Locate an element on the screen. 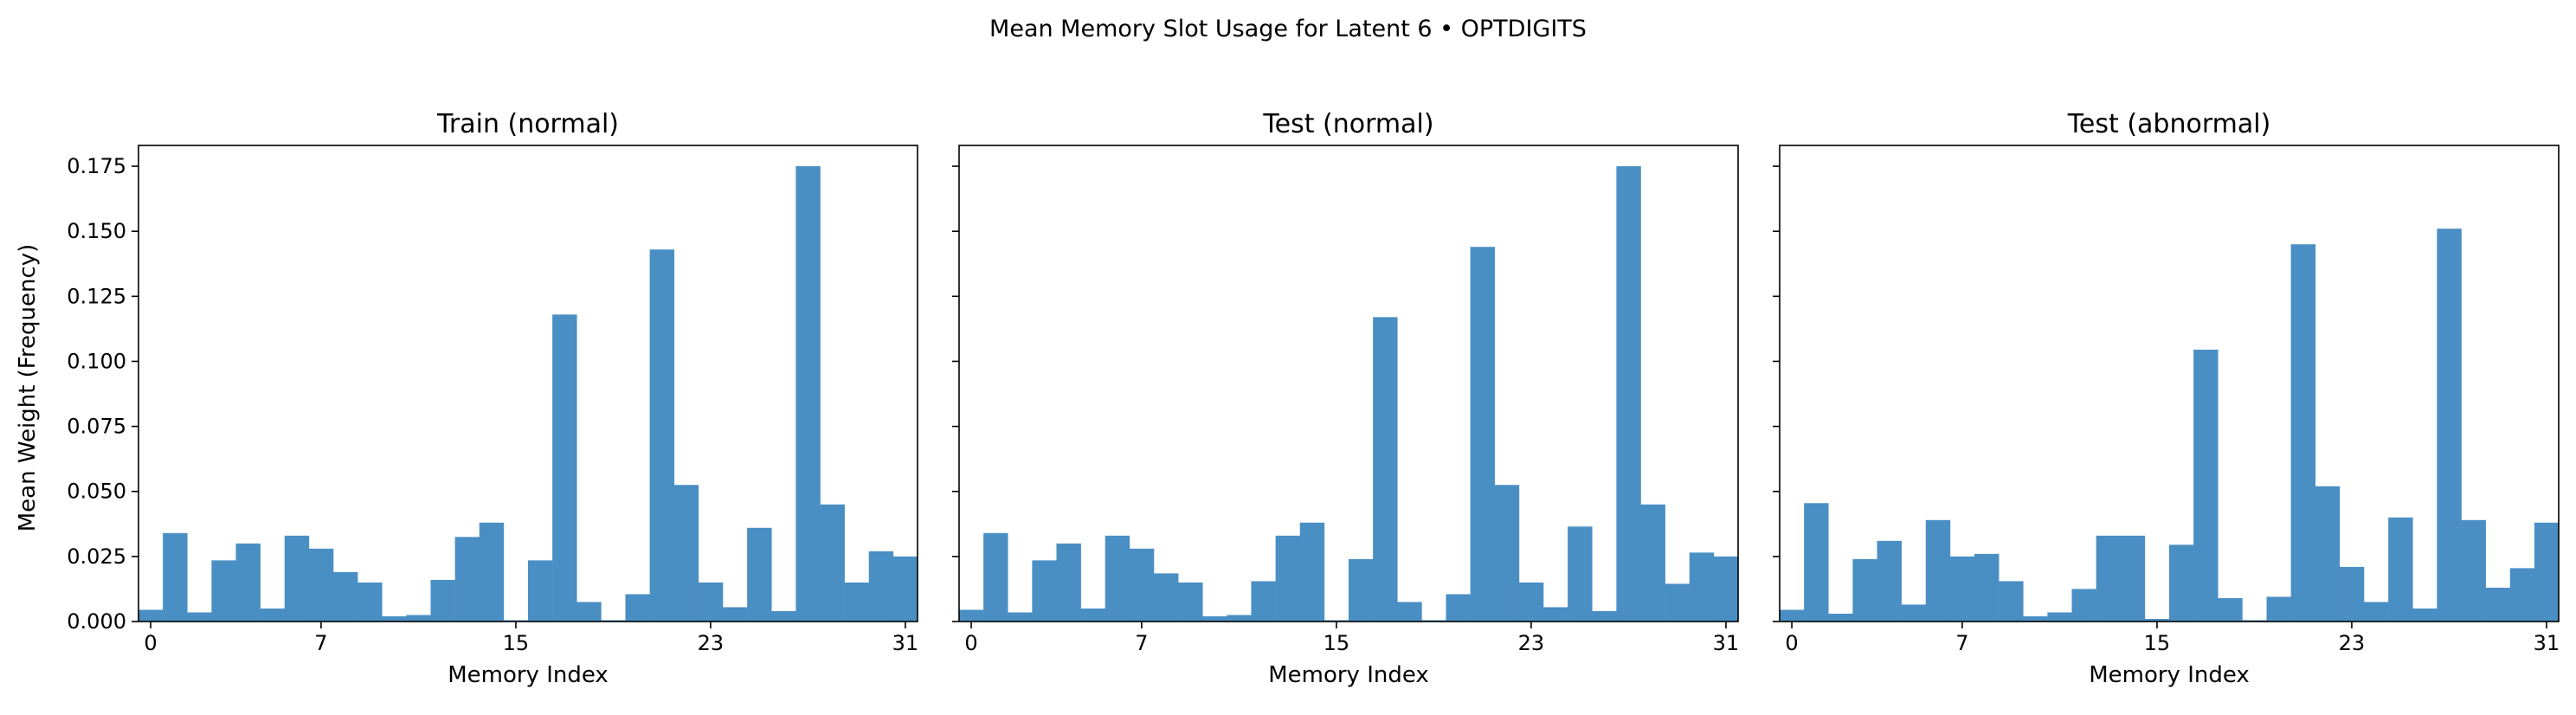 The image size is (2576, 715). chart-title: Test (abnormal) is located at coordinates (2169, 124).